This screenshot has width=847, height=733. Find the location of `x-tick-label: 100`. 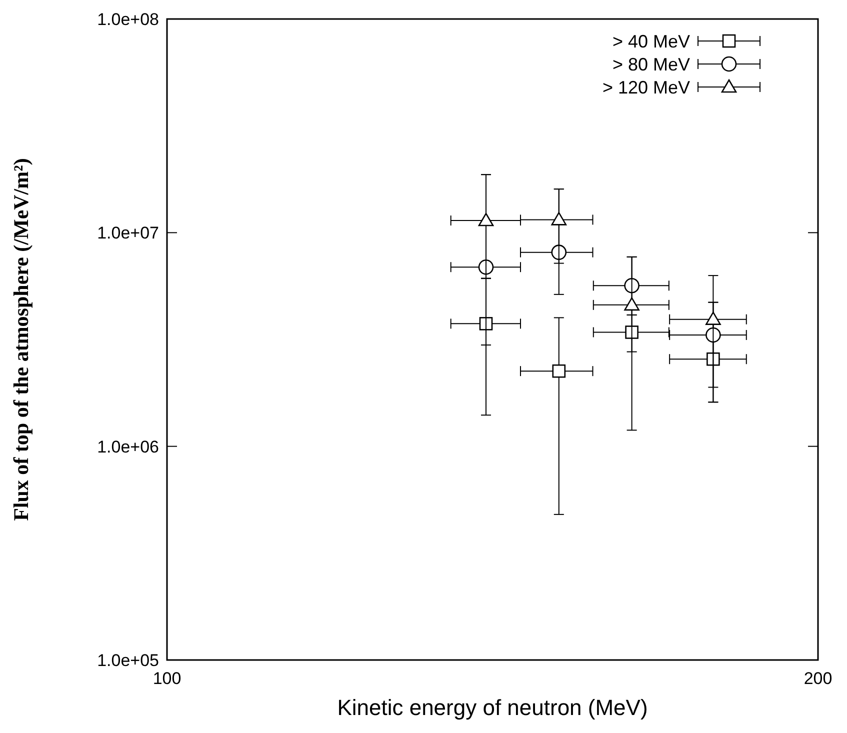

x-tick-label: 100 is located at coordinates (167, 678).